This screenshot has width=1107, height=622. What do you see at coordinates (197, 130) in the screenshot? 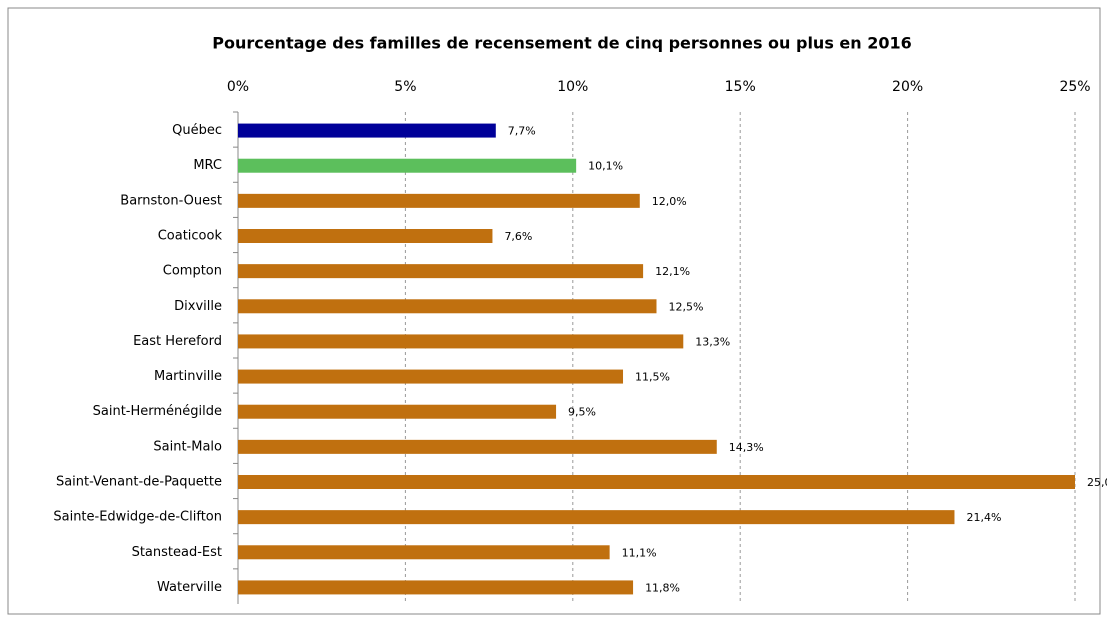
I see `y-tick-label: Québec` at bounding box center [197, 130].